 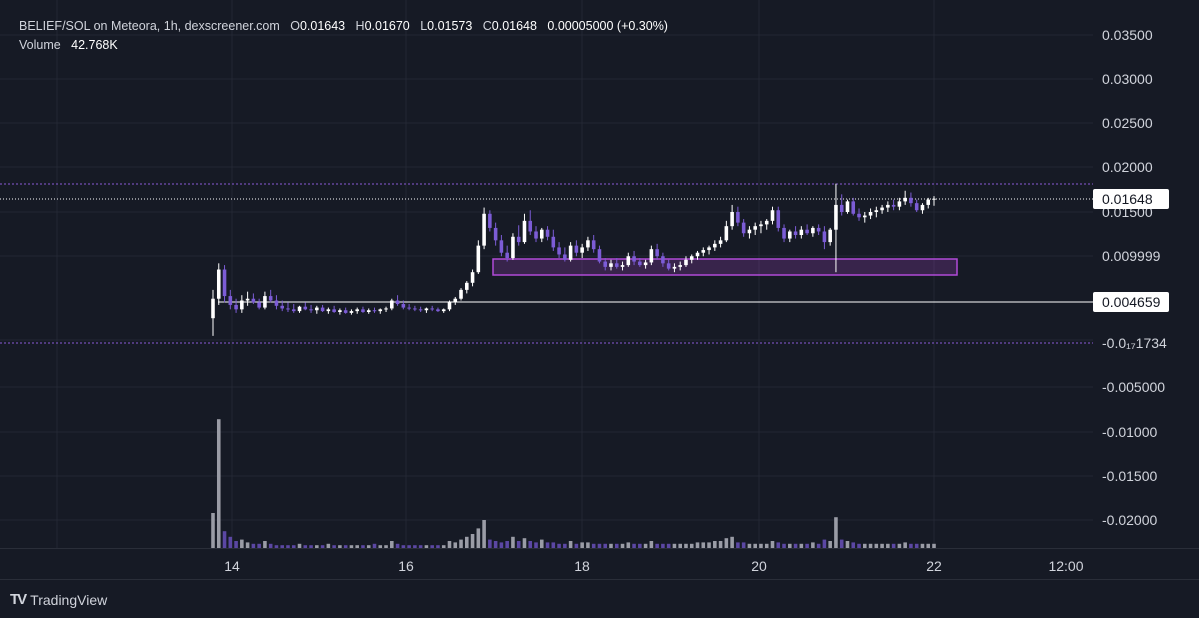 I want to click on price-tag-label: -0.0₁₇1734, so click(x=1134, y=343).